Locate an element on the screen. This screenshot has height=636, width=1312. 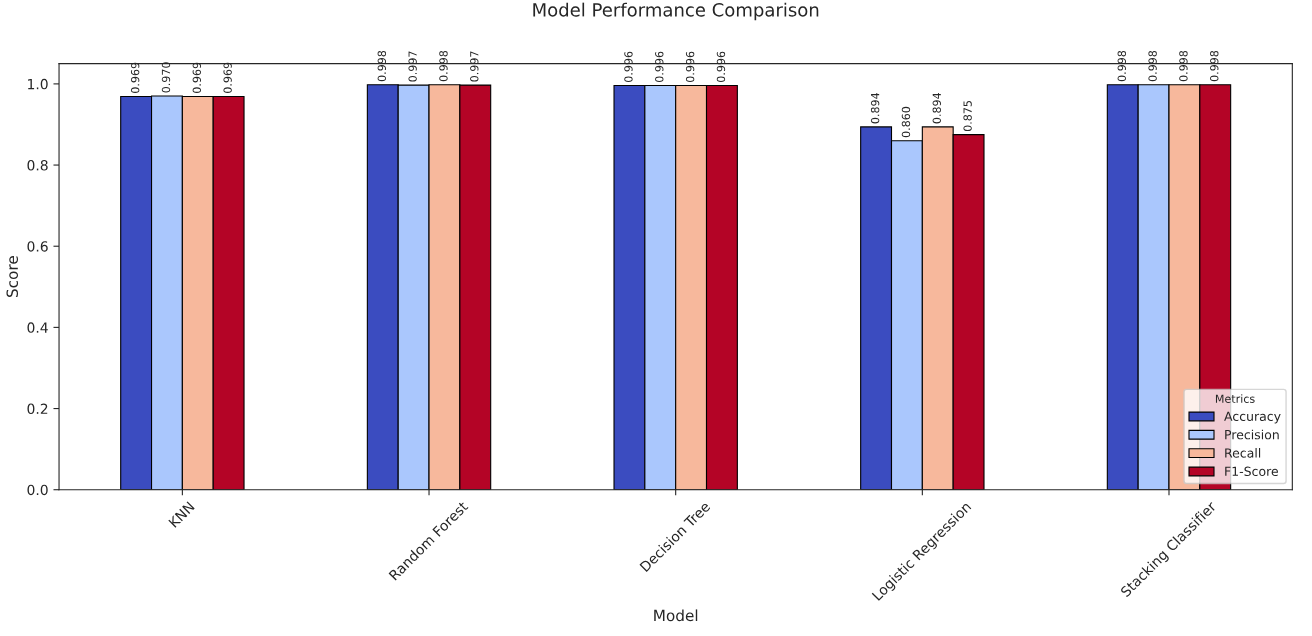
y-axis-title: Score is located at coordinates (12, 277).